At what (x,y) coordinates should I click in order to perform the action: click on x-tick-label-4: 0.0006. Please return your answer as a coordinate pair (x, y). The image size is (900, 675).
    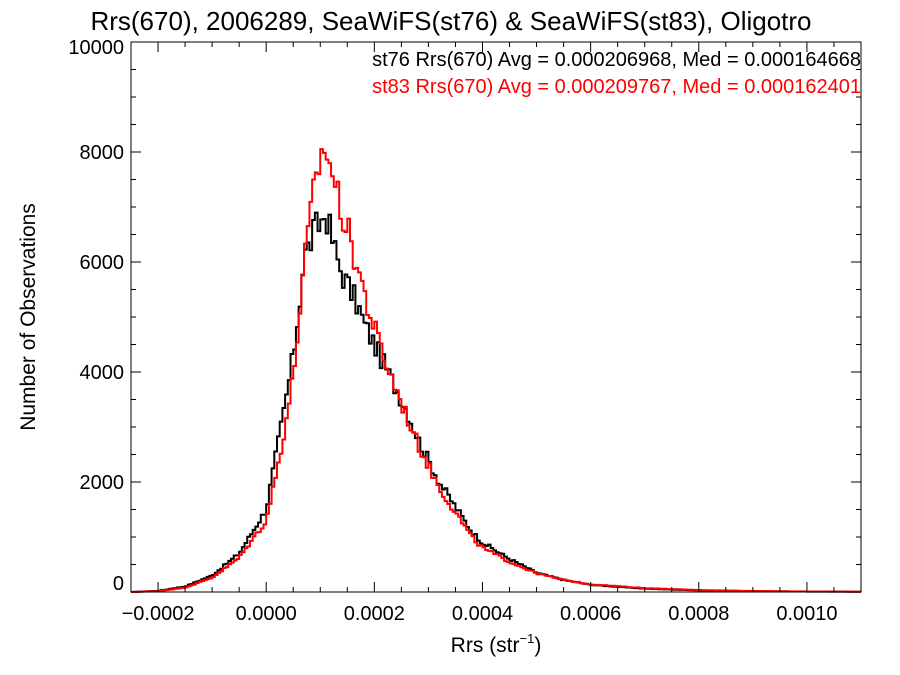
    Looking at the image, I should click on (590, 614).